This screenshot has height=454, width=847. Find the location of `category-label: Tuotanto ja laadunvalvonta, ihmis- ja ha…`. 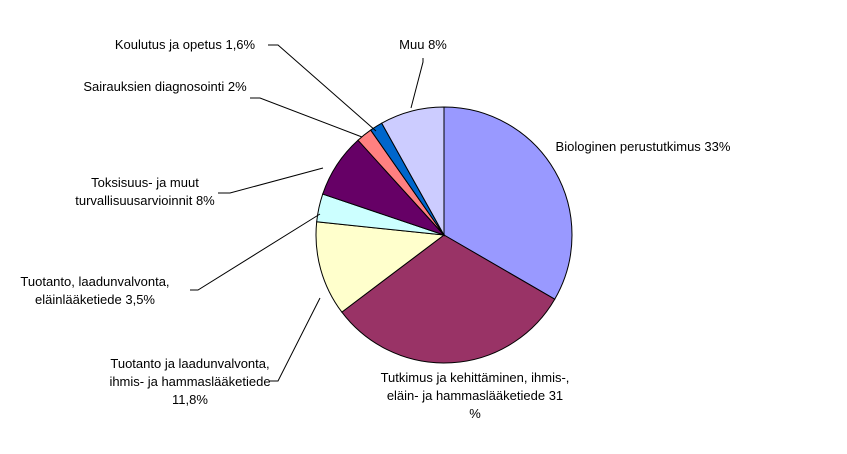

category-label: Tuotanto ja laadunvalvonta, ihmis- ja ha… is located at coordinates (190, 372).